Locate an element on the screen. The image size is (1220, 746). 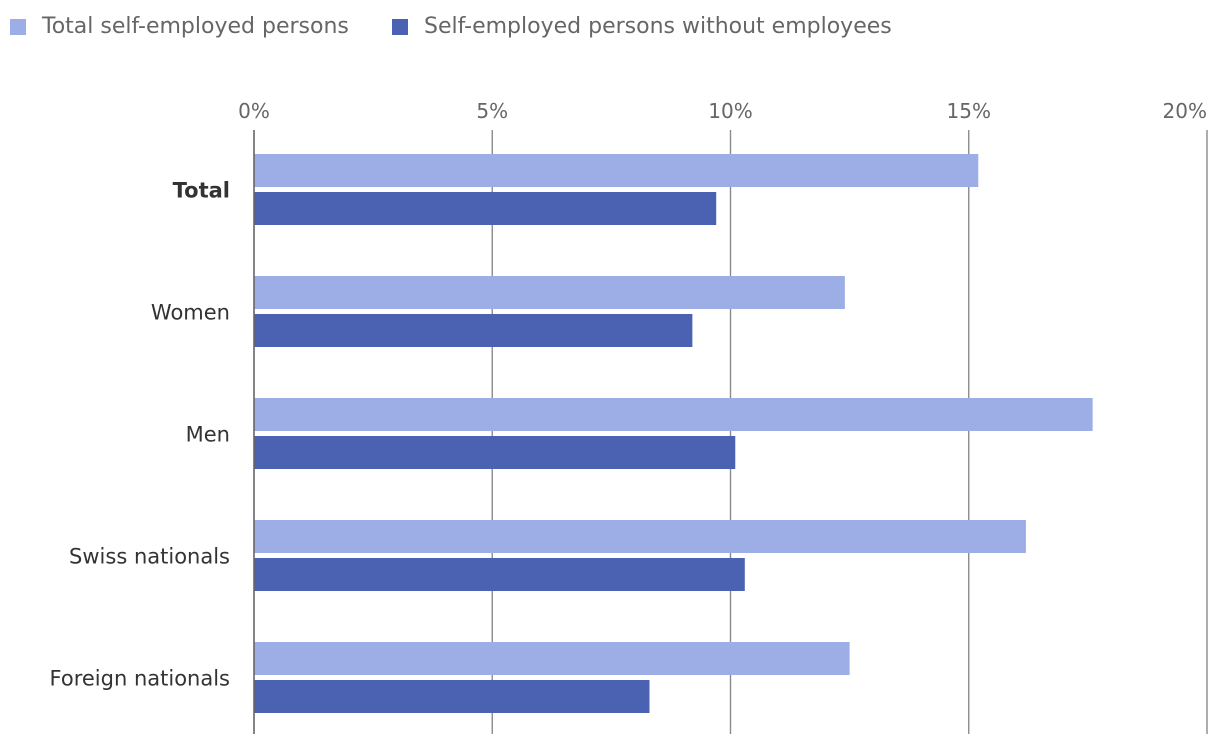
bar-total-self-employed-persons-without-employees is located at coordinates (485, 208).